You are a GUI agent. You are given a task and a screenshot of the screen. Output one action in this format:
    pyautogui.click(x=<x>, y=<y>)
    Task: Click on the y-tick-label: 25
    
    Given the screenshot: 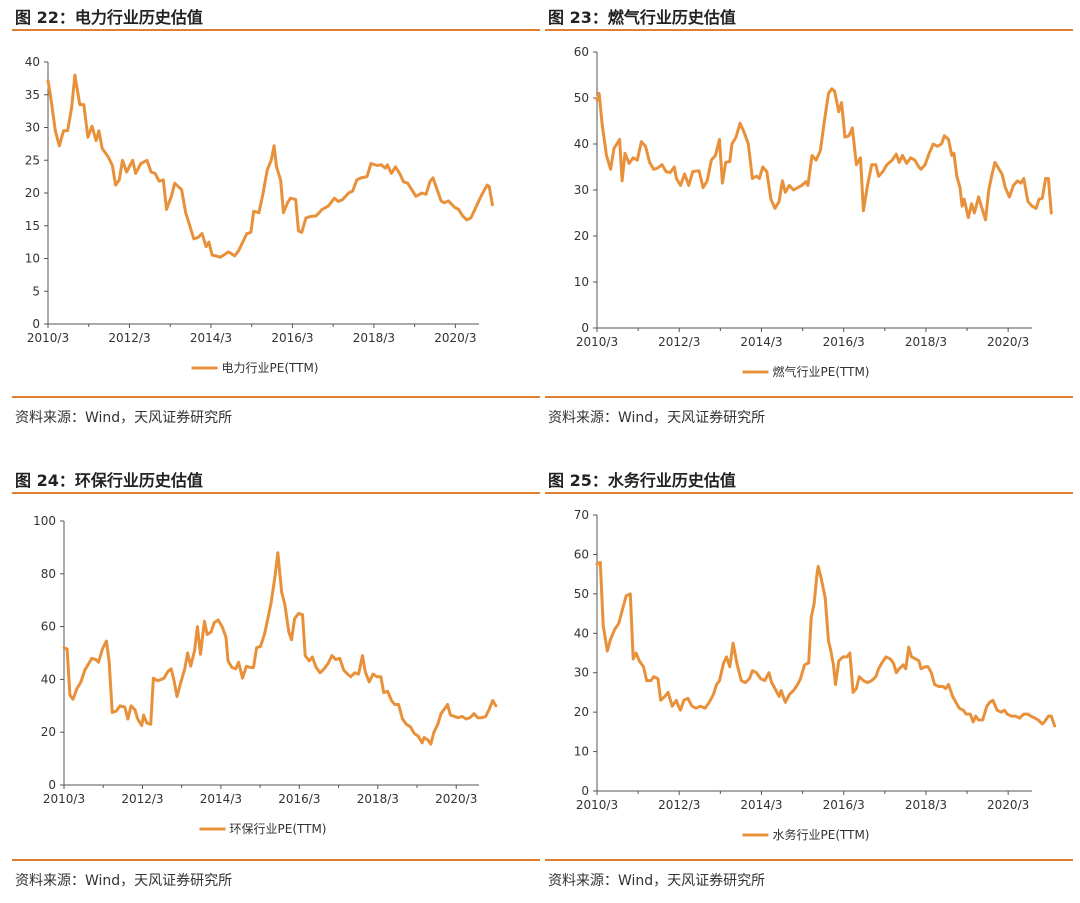 What is the action you would take?
    pyautogui.click(x=32, y=160)
    